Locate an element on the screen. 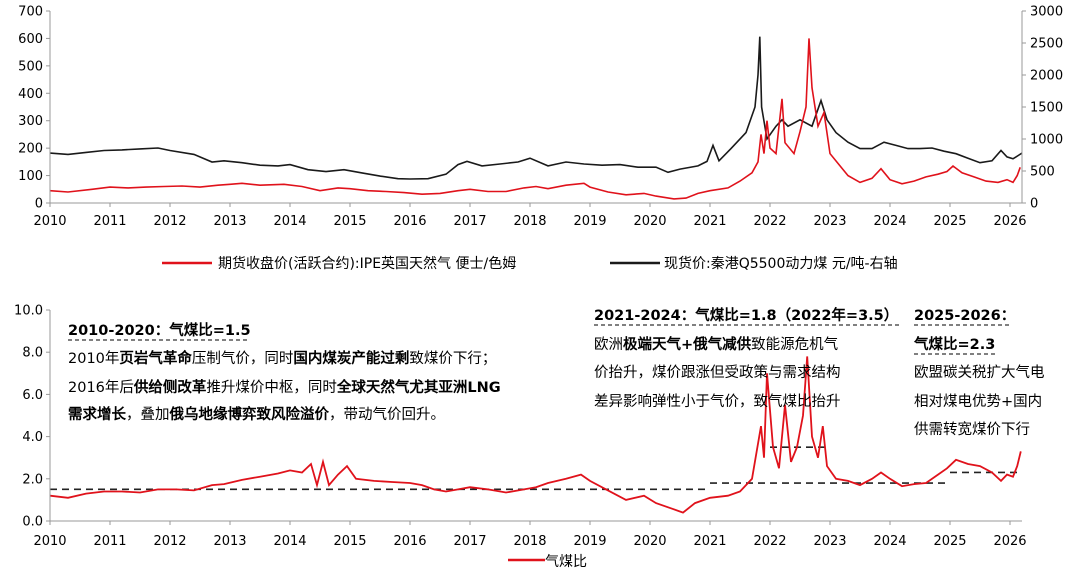 This screenshot has height=575, width=1080. annotation-title: 2025-2026： is located at coordinates (964, 316).